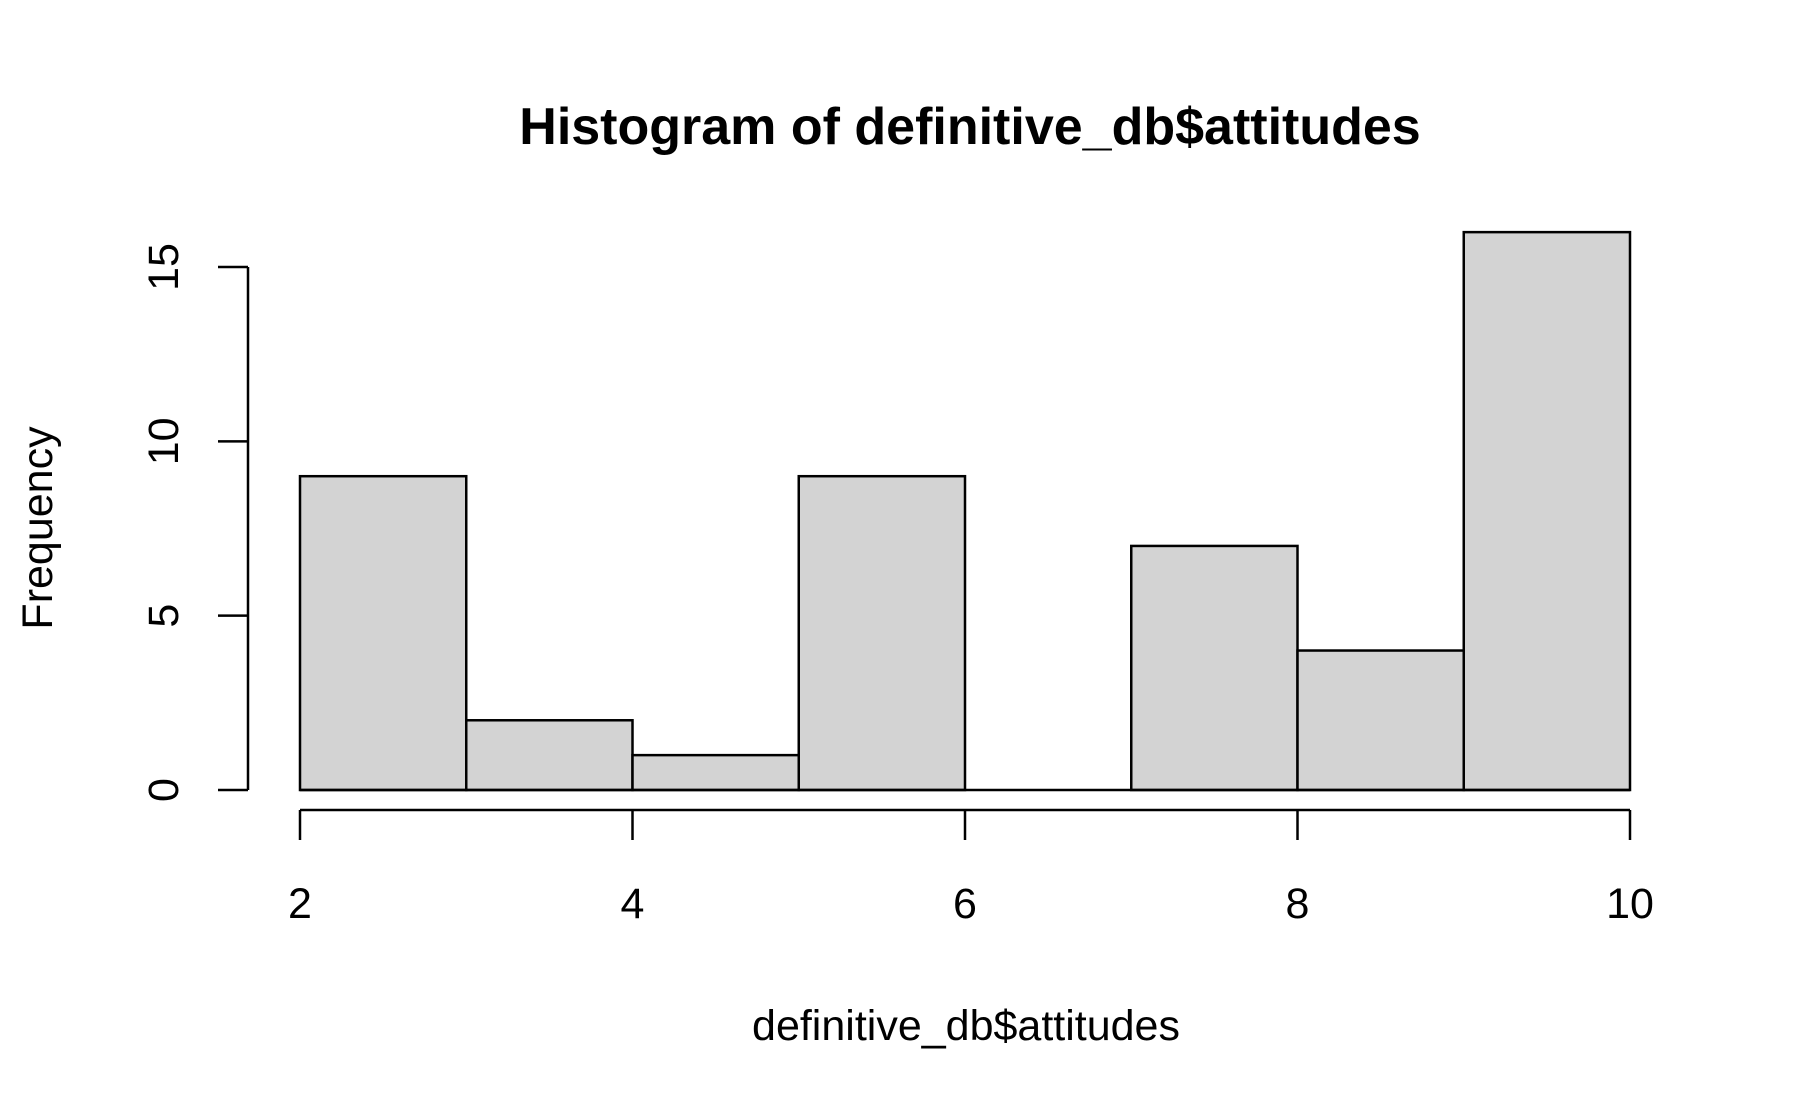 This screenshot has width=1800, height=1112. I want to click on x-axis-label: definitive_db$attitudes, so click(966, 1026).